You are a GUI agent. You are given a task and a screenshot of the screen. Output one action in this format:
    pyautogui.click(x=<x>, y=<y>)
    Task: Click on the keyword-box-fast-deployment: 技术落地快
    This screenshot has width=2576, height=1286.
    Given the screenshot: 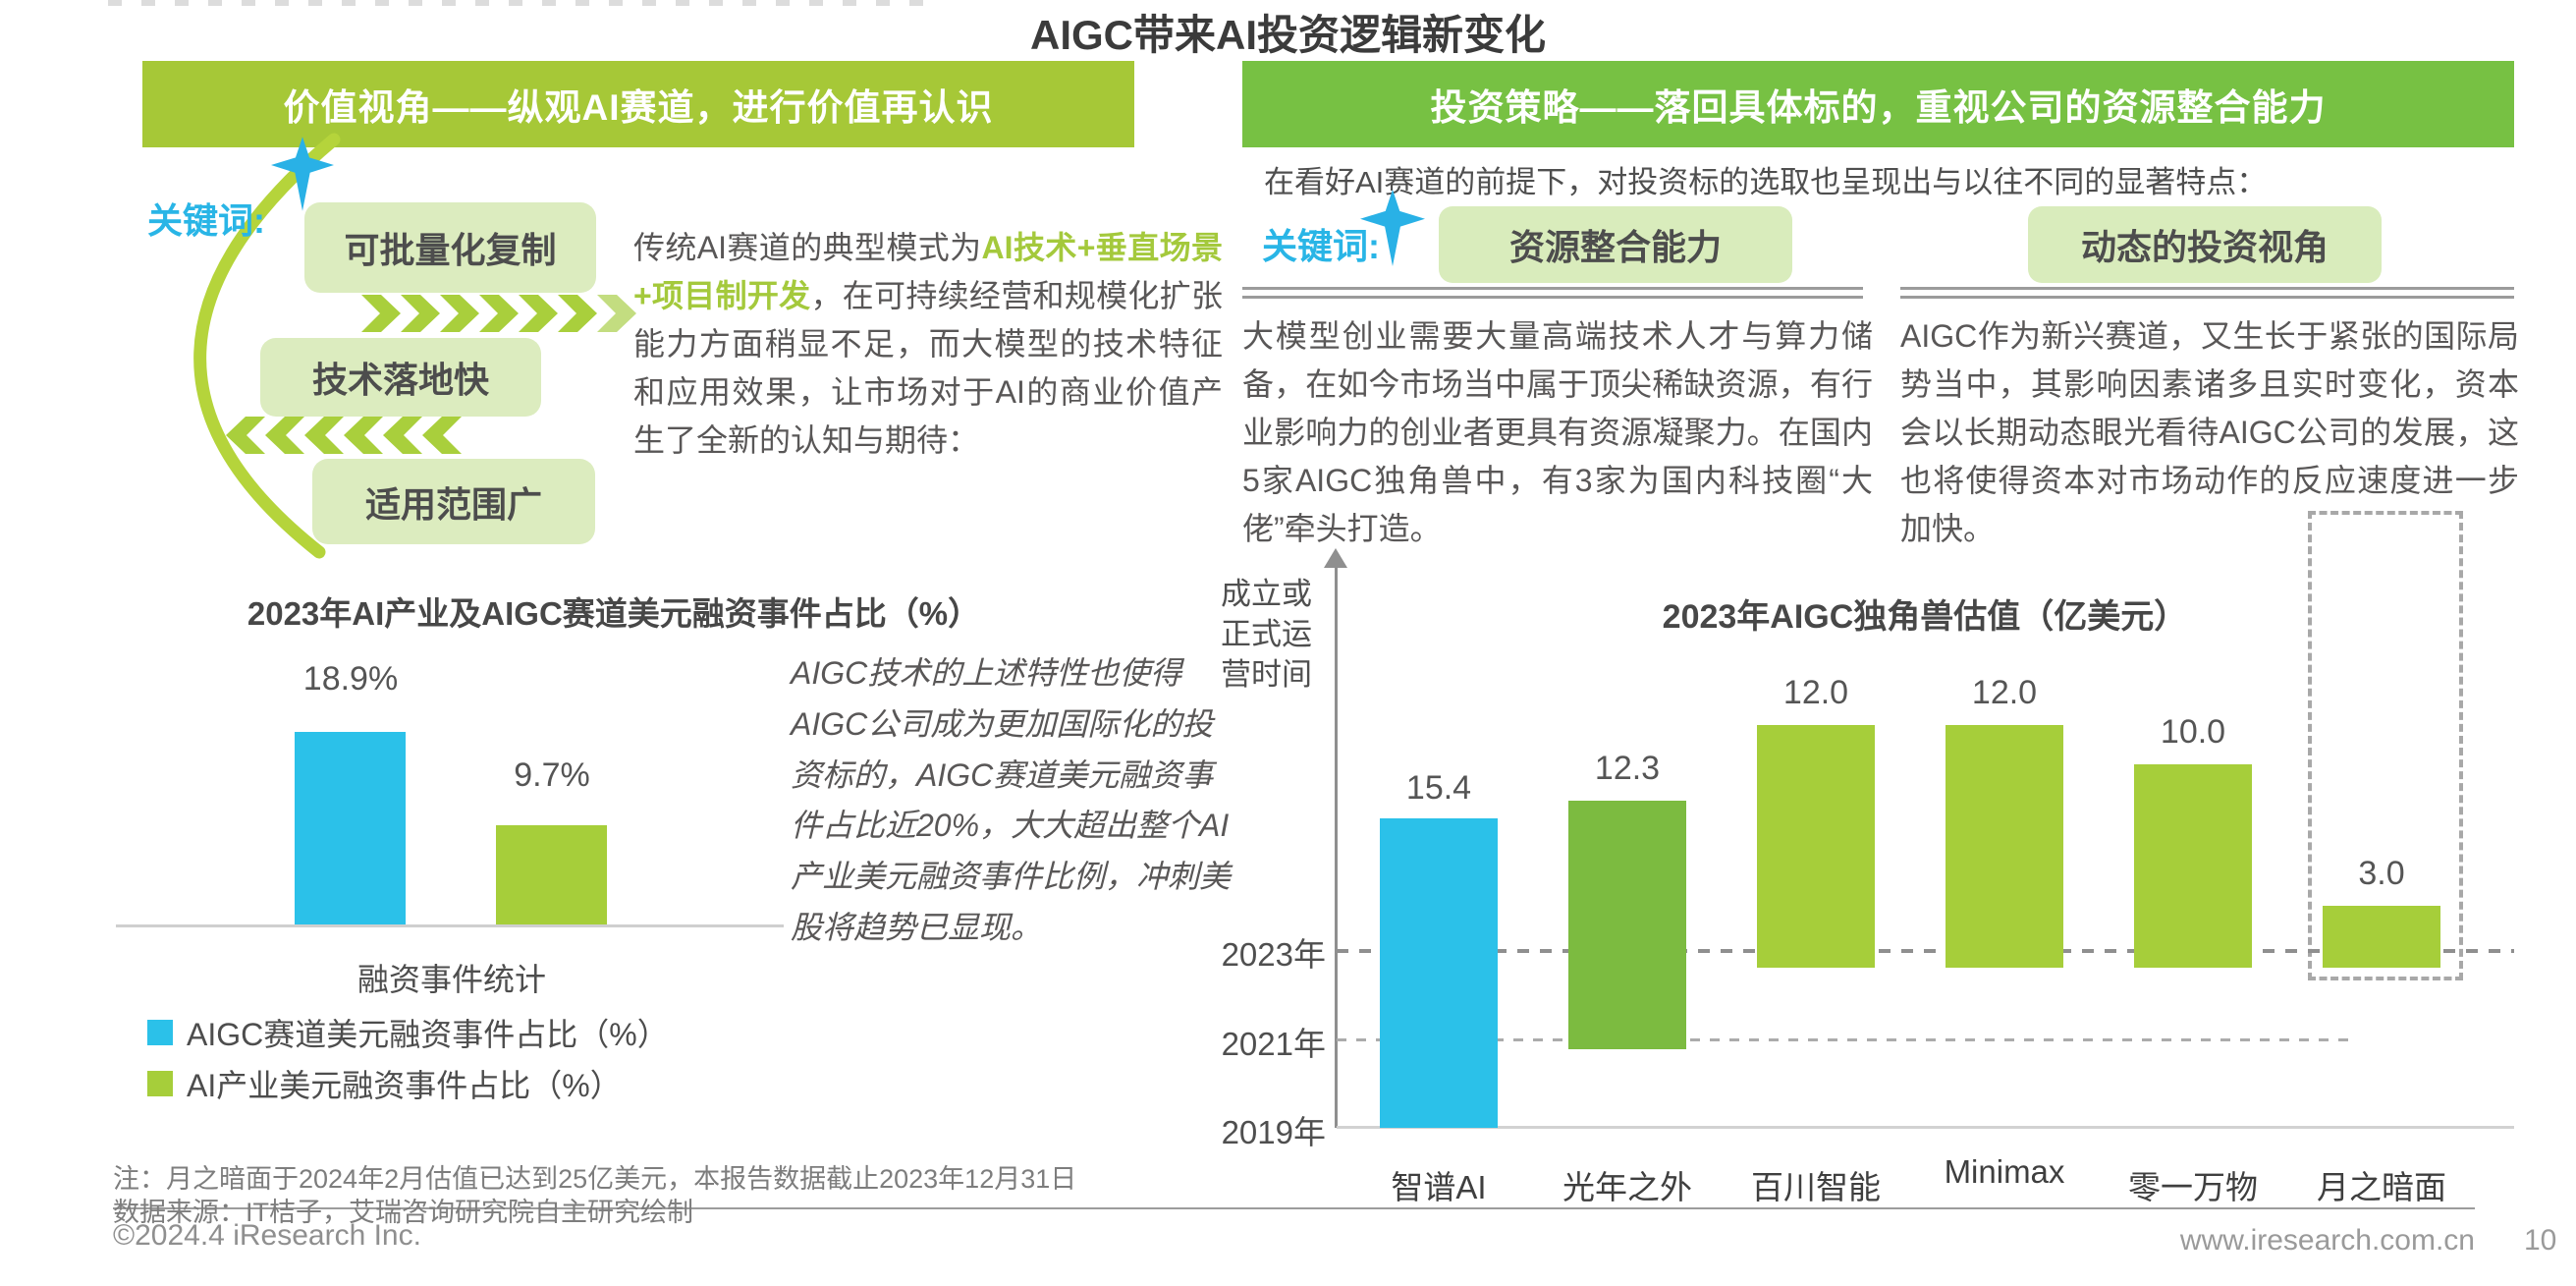 What is the action you would take?
    pyautogui.click(x=401, y=377)
    